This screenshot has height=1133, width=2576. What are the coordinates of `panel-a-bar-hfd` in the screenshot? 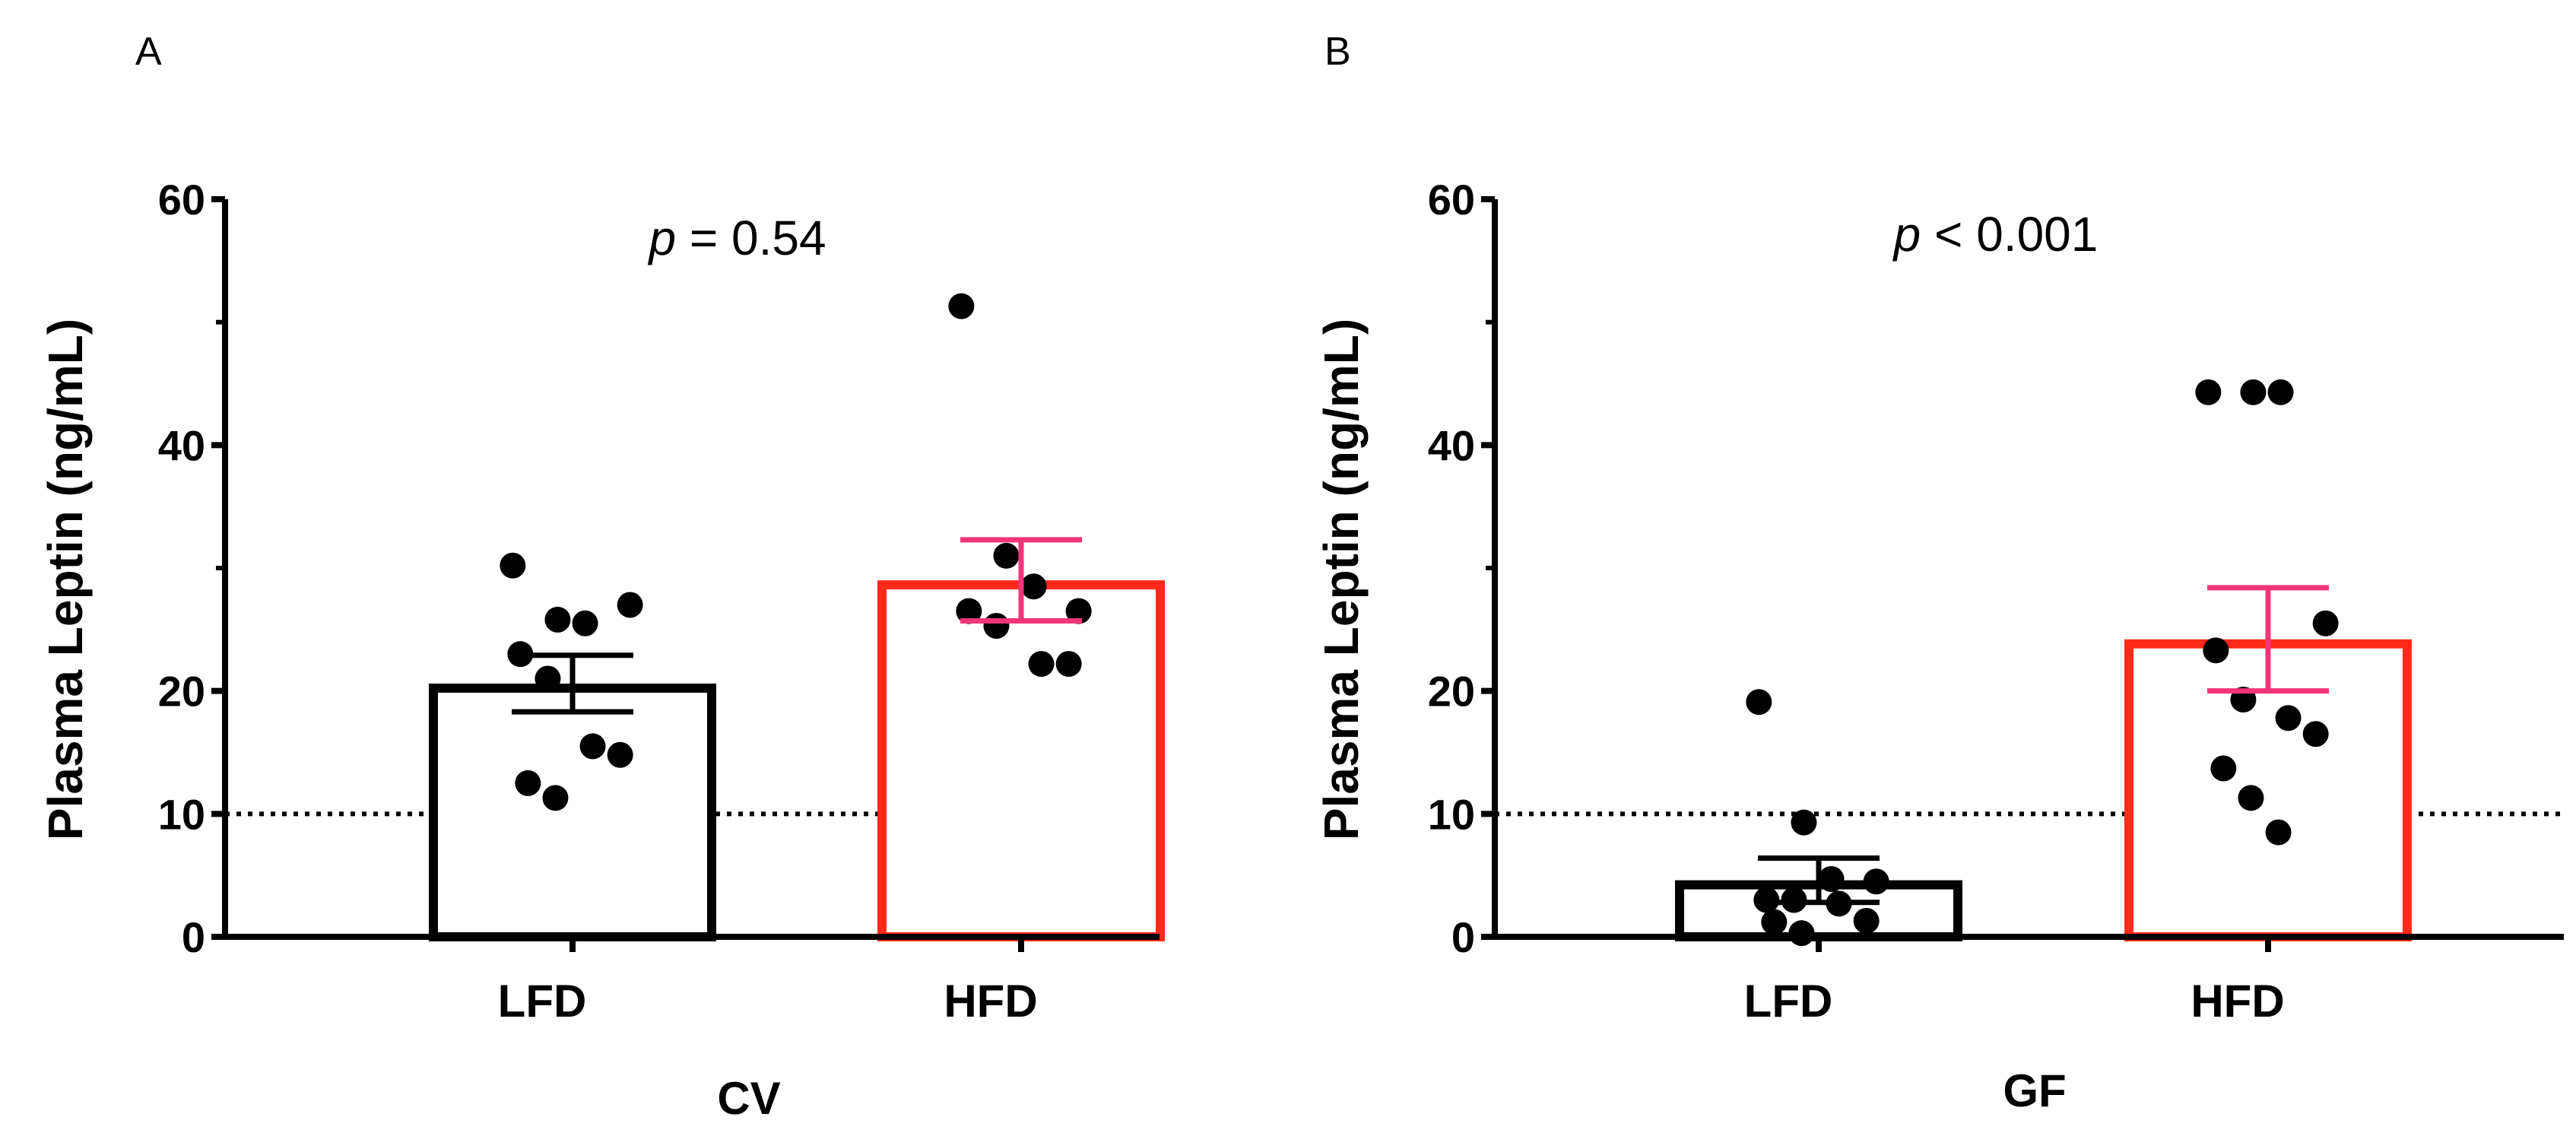 It's located at (1021, 761).